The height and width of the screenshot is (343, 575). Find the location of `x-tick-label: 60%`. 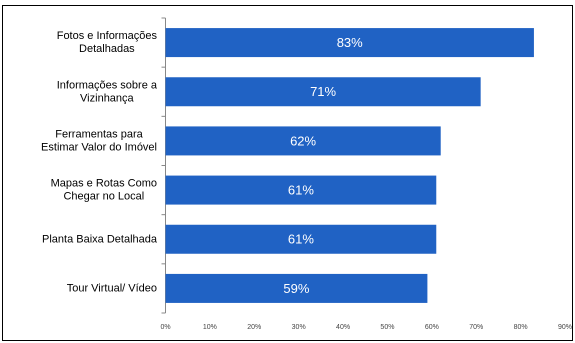

x-tick-label: 60% is located at coordinates (432, 327).